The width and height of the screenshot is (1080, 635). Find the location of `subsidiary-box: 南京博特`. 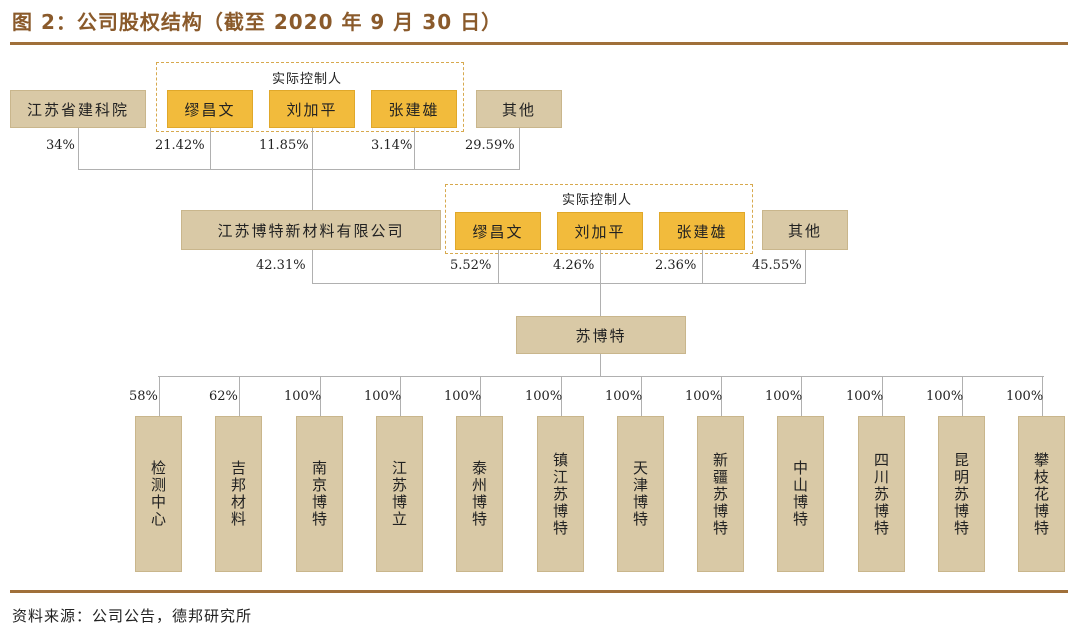

subsidiary-box: 南京博特 is located at coordinates (319, 494).